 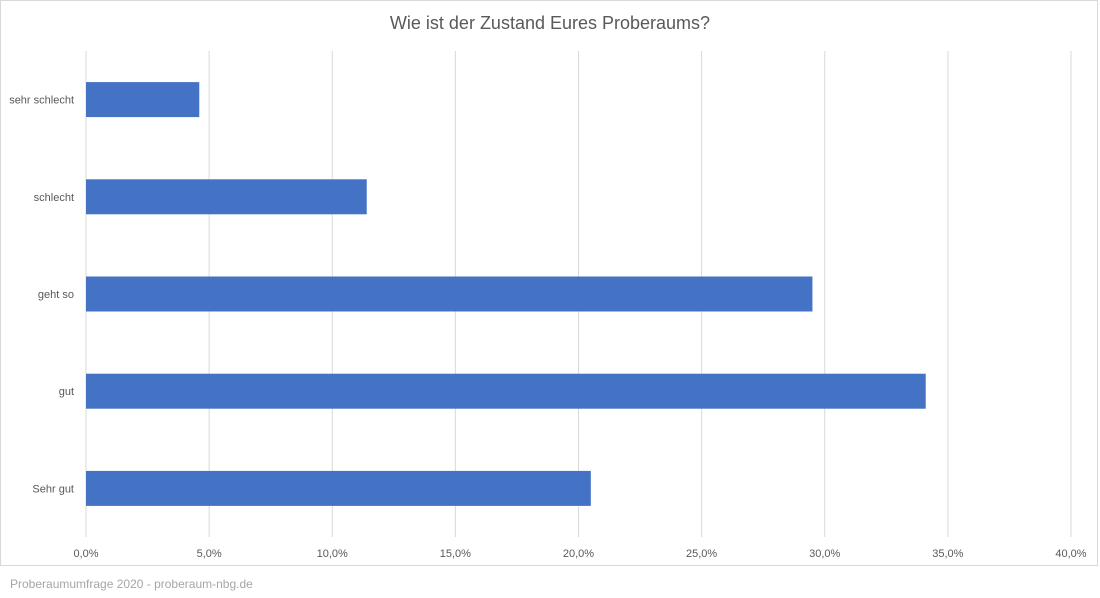 I want to click on x-tick-label: 25,0%, so click(x=701, y=554).